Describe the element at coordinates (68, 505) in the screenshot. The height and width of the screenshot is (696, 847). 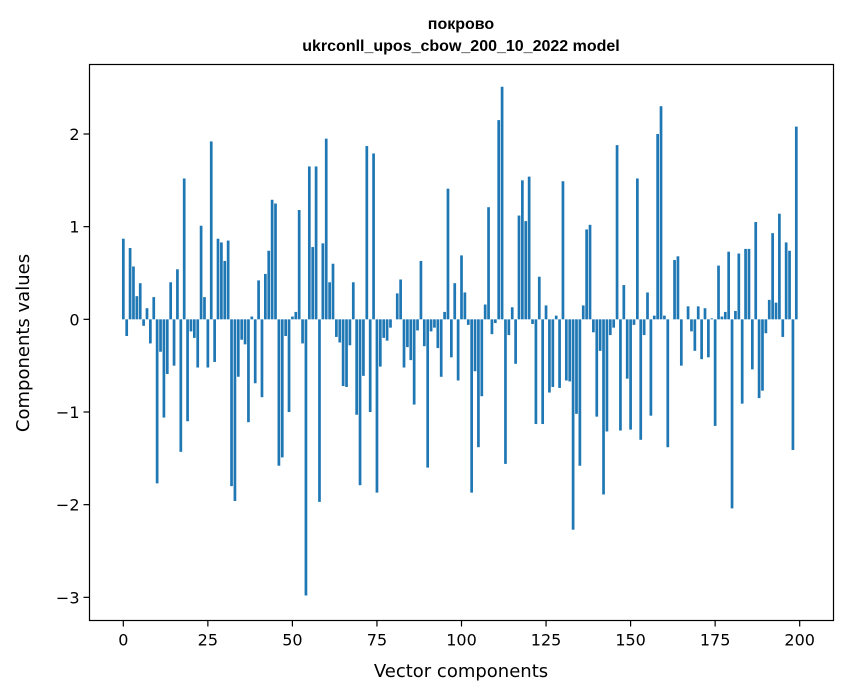
I see `y-tick-label: −2` at that location.